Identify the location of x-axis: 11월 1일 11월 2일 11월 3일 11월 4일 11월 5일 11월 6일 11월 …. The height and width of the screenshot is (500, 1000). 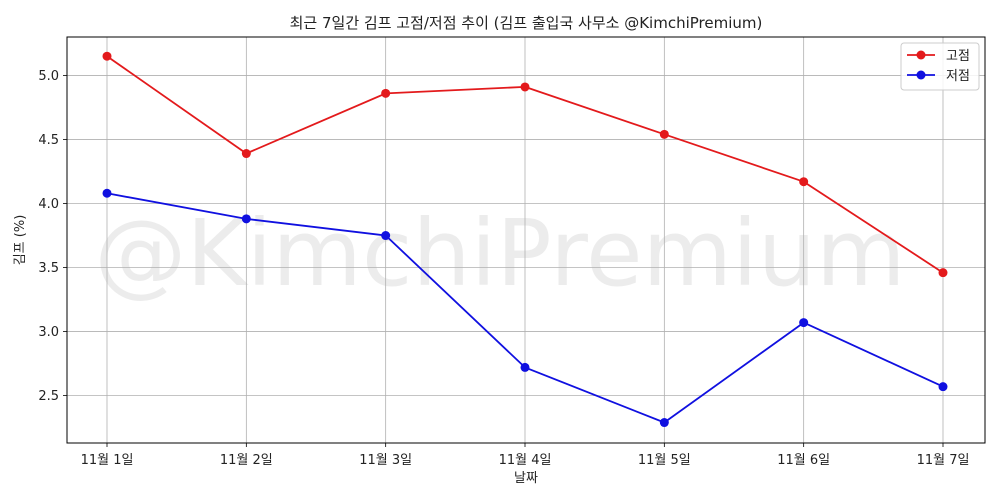
(525, 455).